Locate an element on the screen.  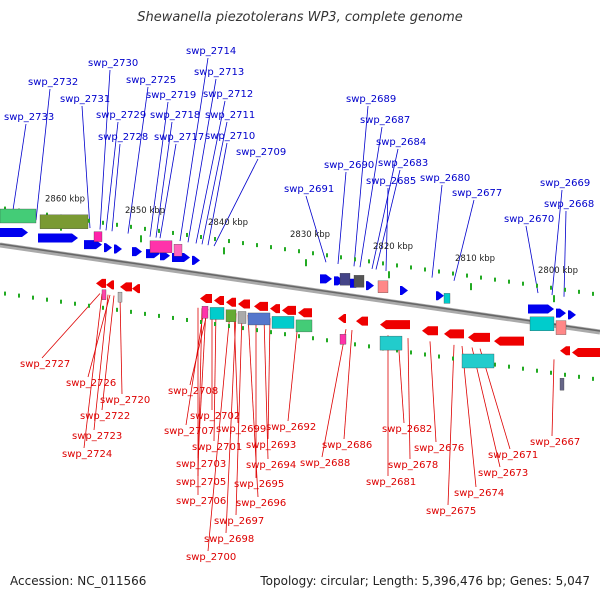
reverse-gene-label: swp_2695 is located at coordinates (259, 484).